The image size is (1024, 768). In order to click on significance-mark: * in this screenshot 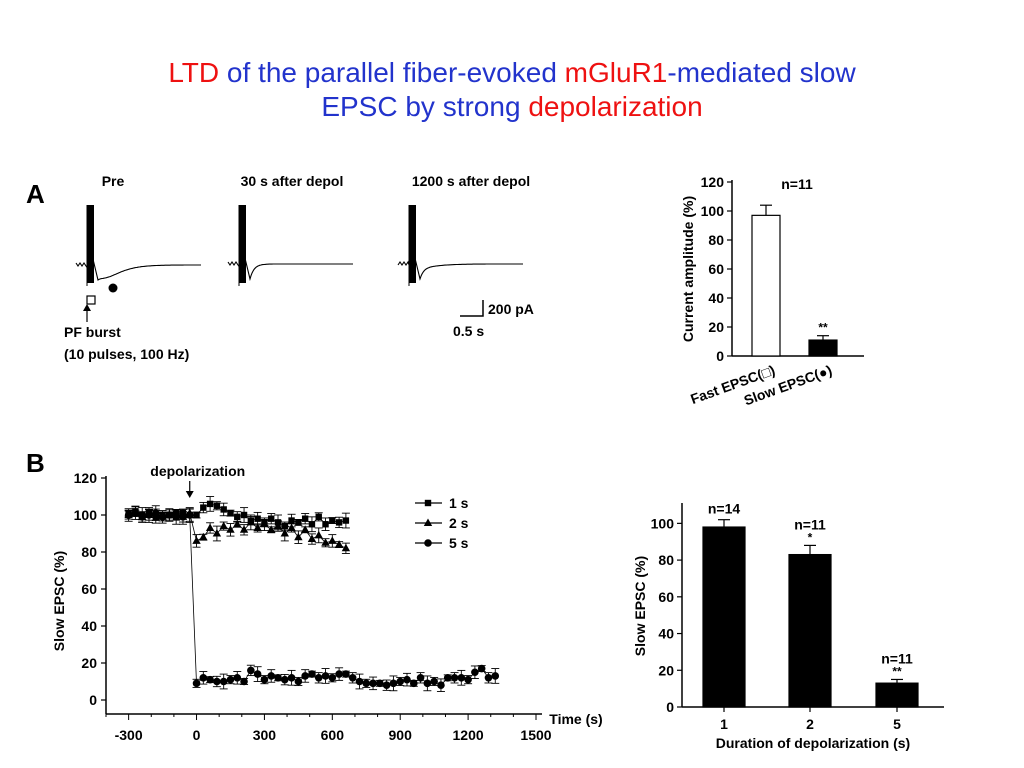, I will do `click(810, 537)`.